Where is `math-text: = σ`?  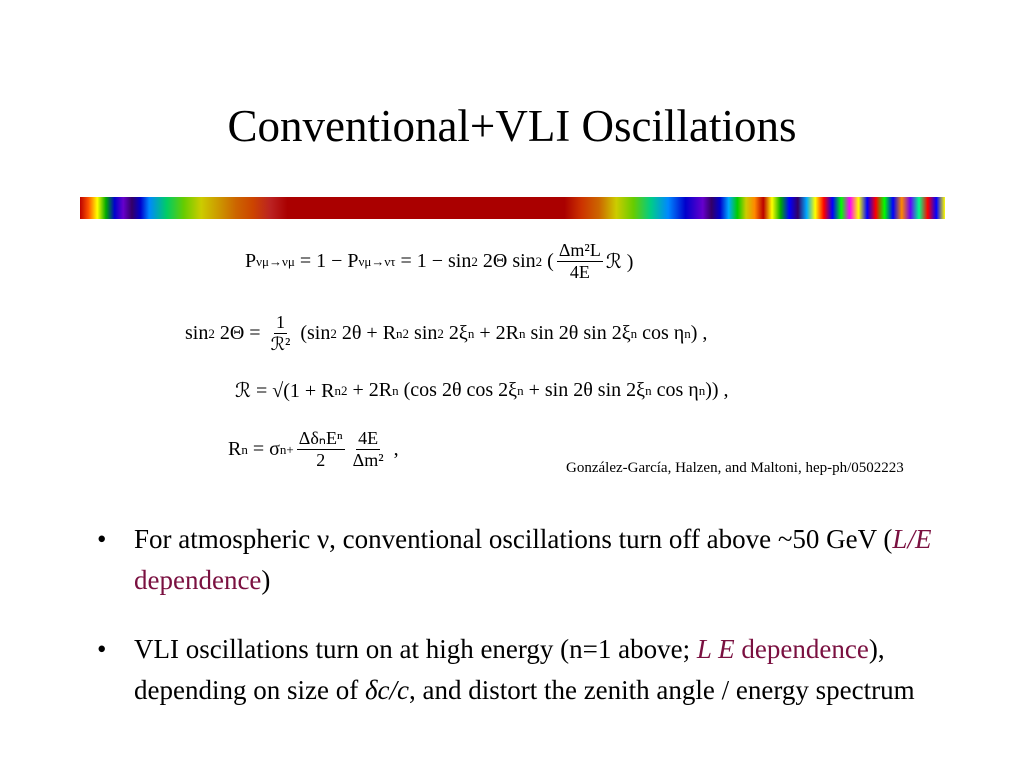
math-text: = σ is located at coordinates (263, 449).